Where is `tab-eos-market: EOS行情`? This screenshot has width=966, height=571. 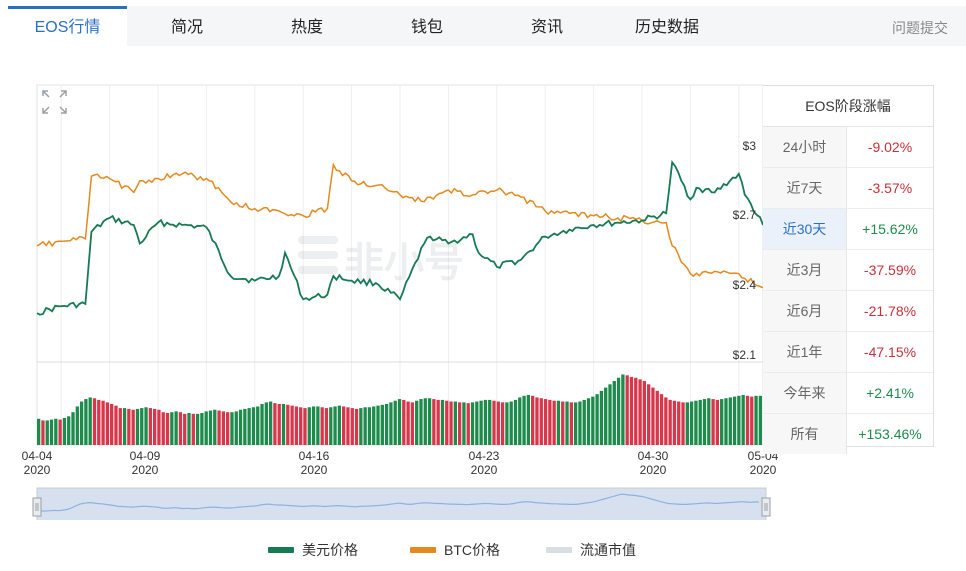 tab-eos-market: EOS行情 is located at coordinates (67, 26).